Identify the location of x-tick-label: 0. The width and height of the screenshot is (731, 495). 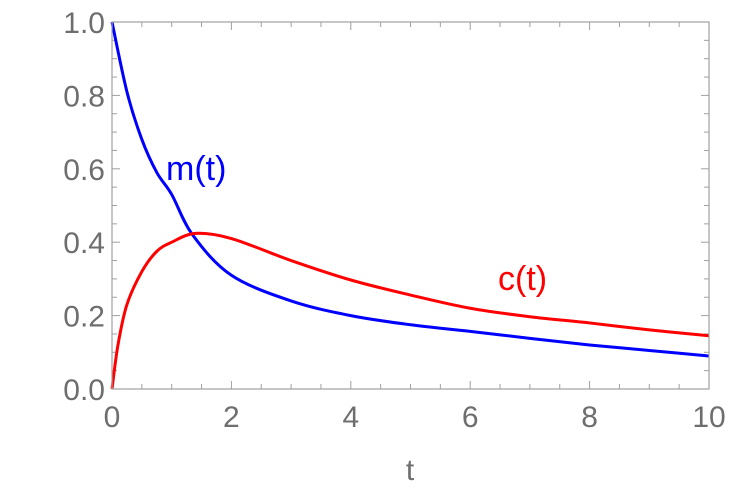
(112, 417).